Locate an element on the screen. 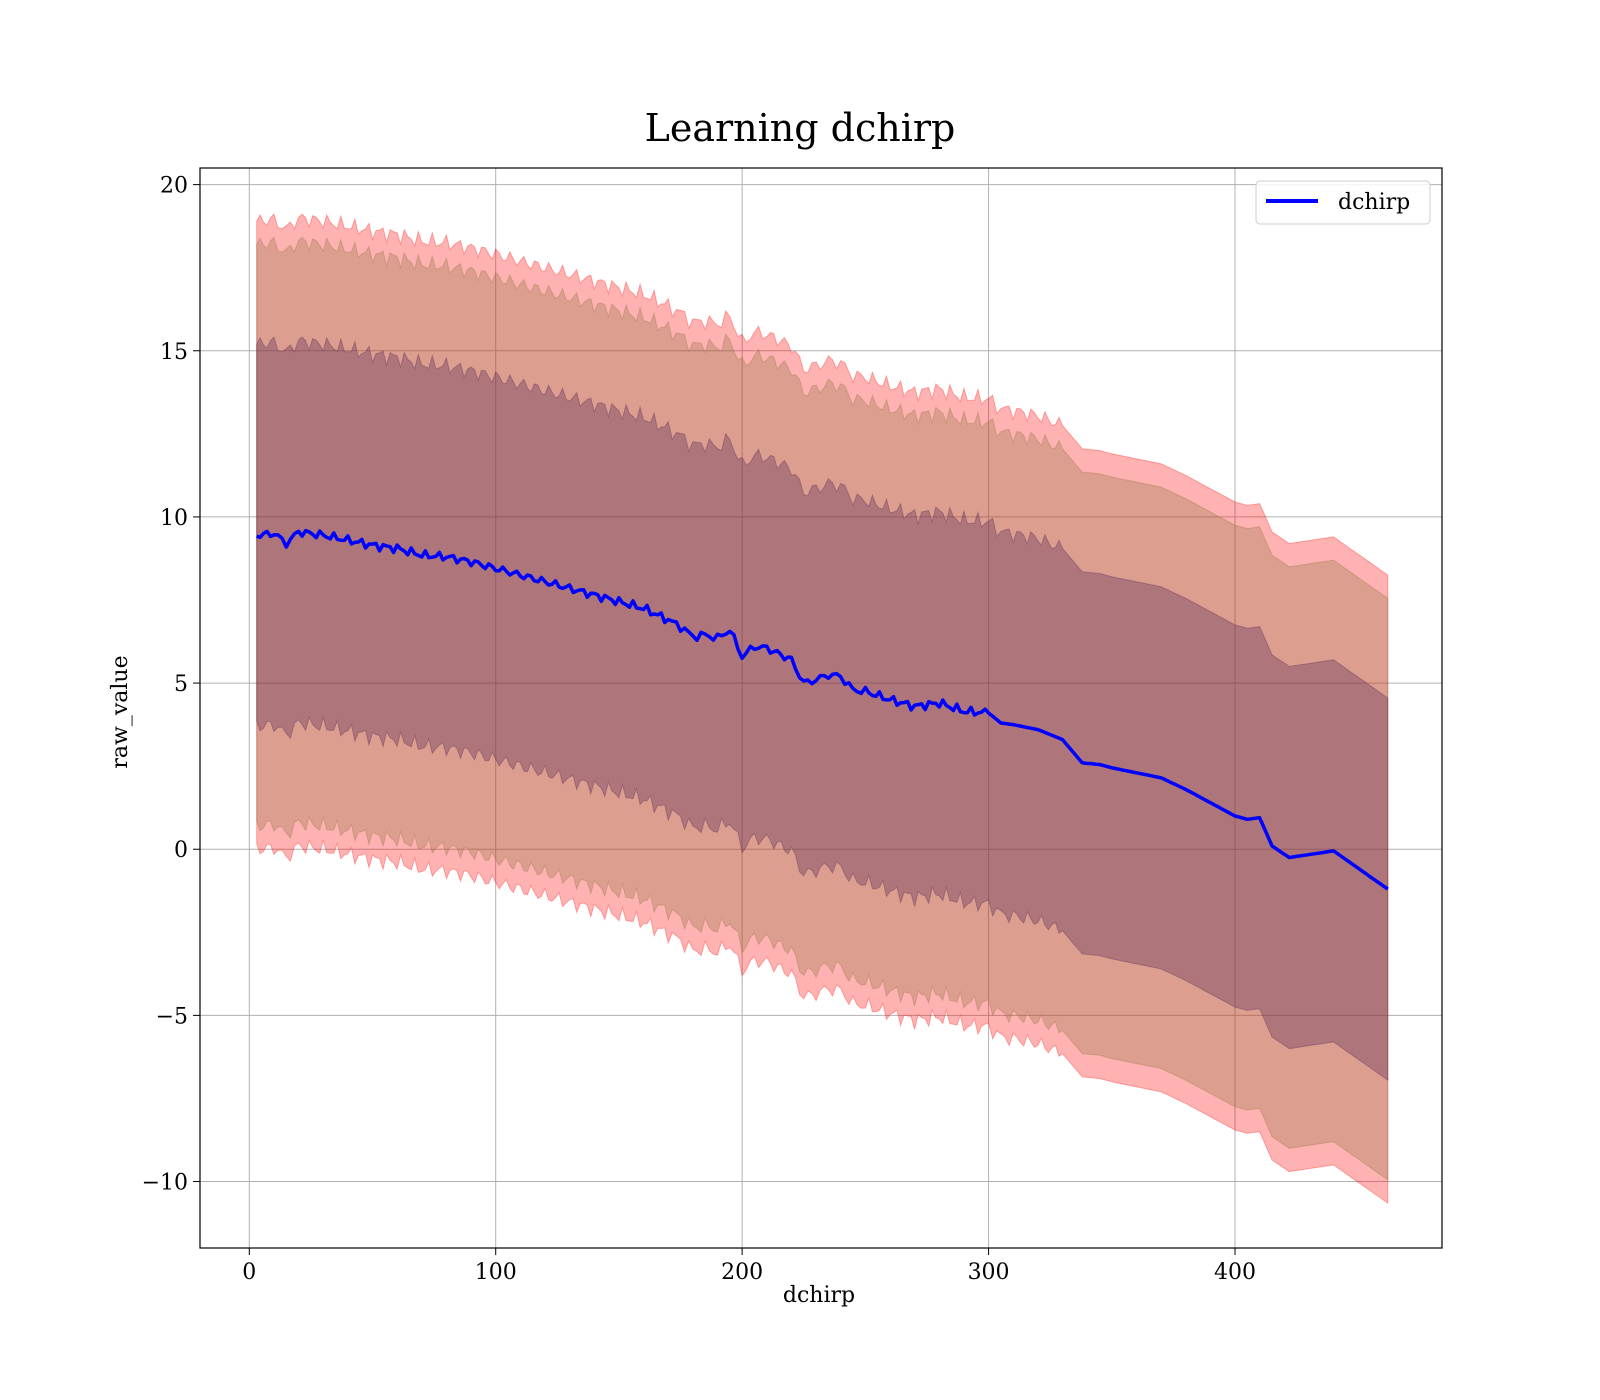 The width and height of the screenshot is (1600, 1400). y-tick-label: 20 is located at coordinates (174, 186).